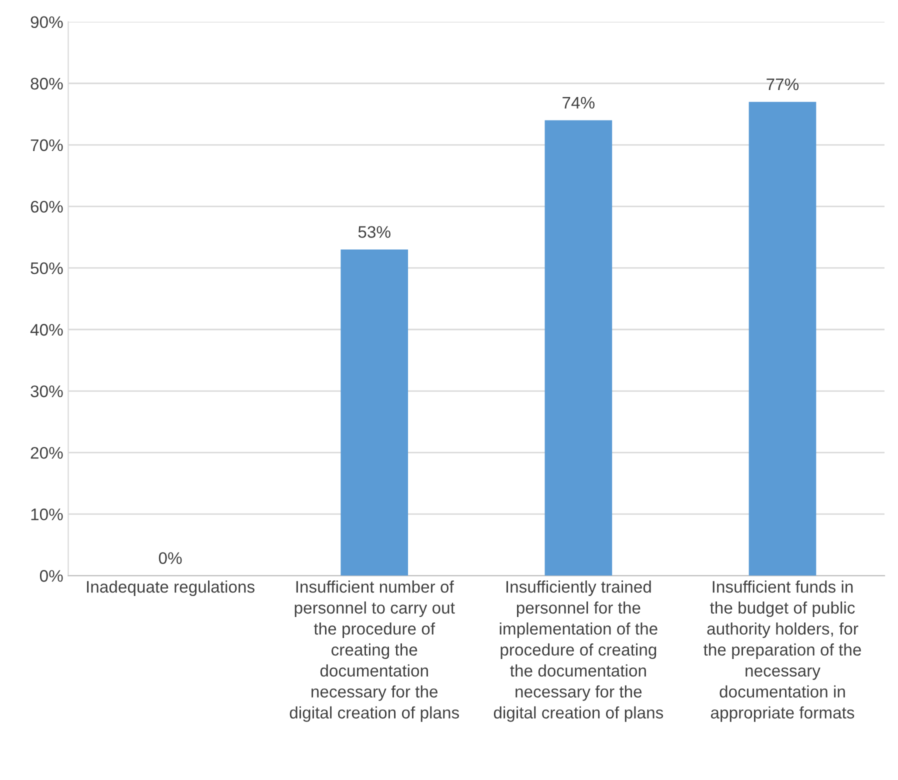 This screenshot has height=780, width=898. Describe the element at coordinates (46, 145) in the screenshot. I see `y-tick-label: 70%` at that location.